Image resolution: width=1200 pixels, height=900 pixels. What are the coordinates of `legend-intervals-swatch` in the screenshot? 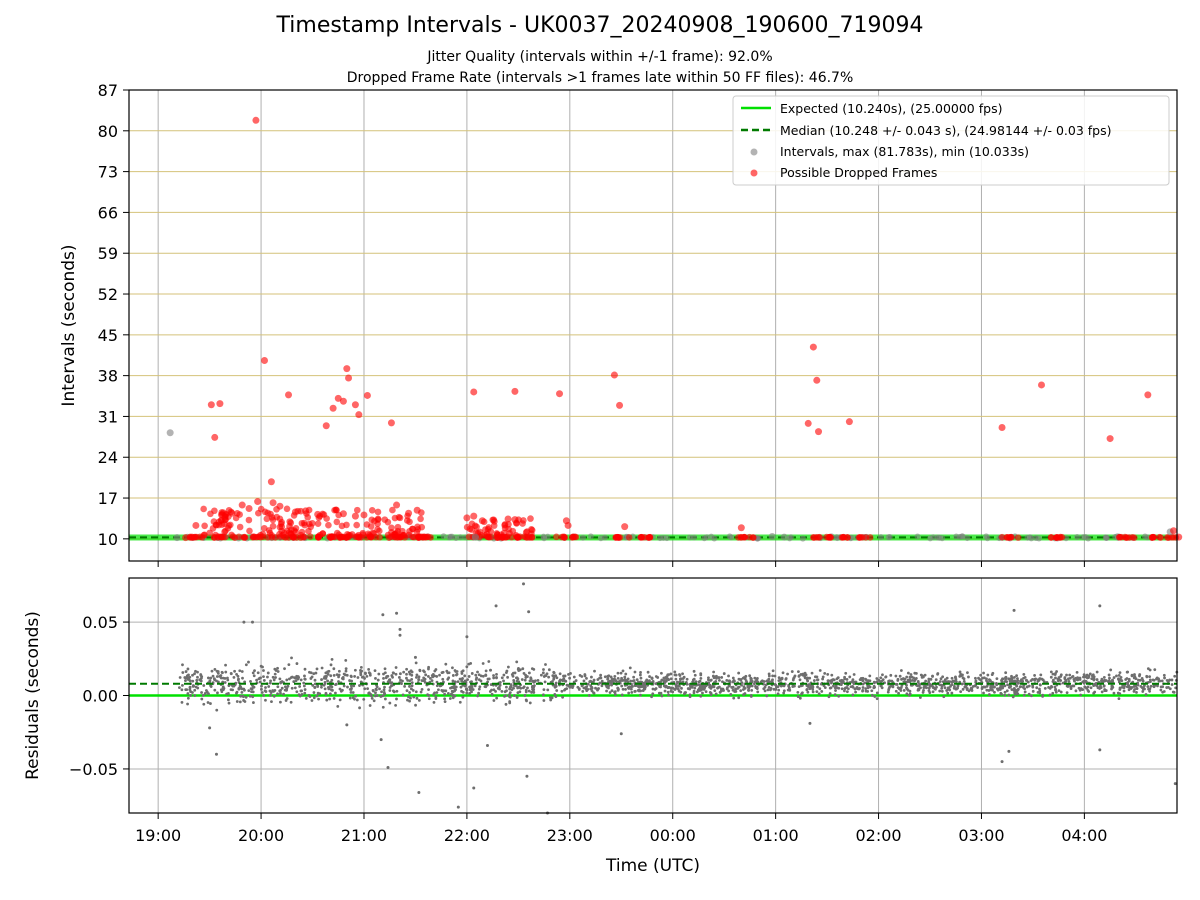 It's located at (754, 152).